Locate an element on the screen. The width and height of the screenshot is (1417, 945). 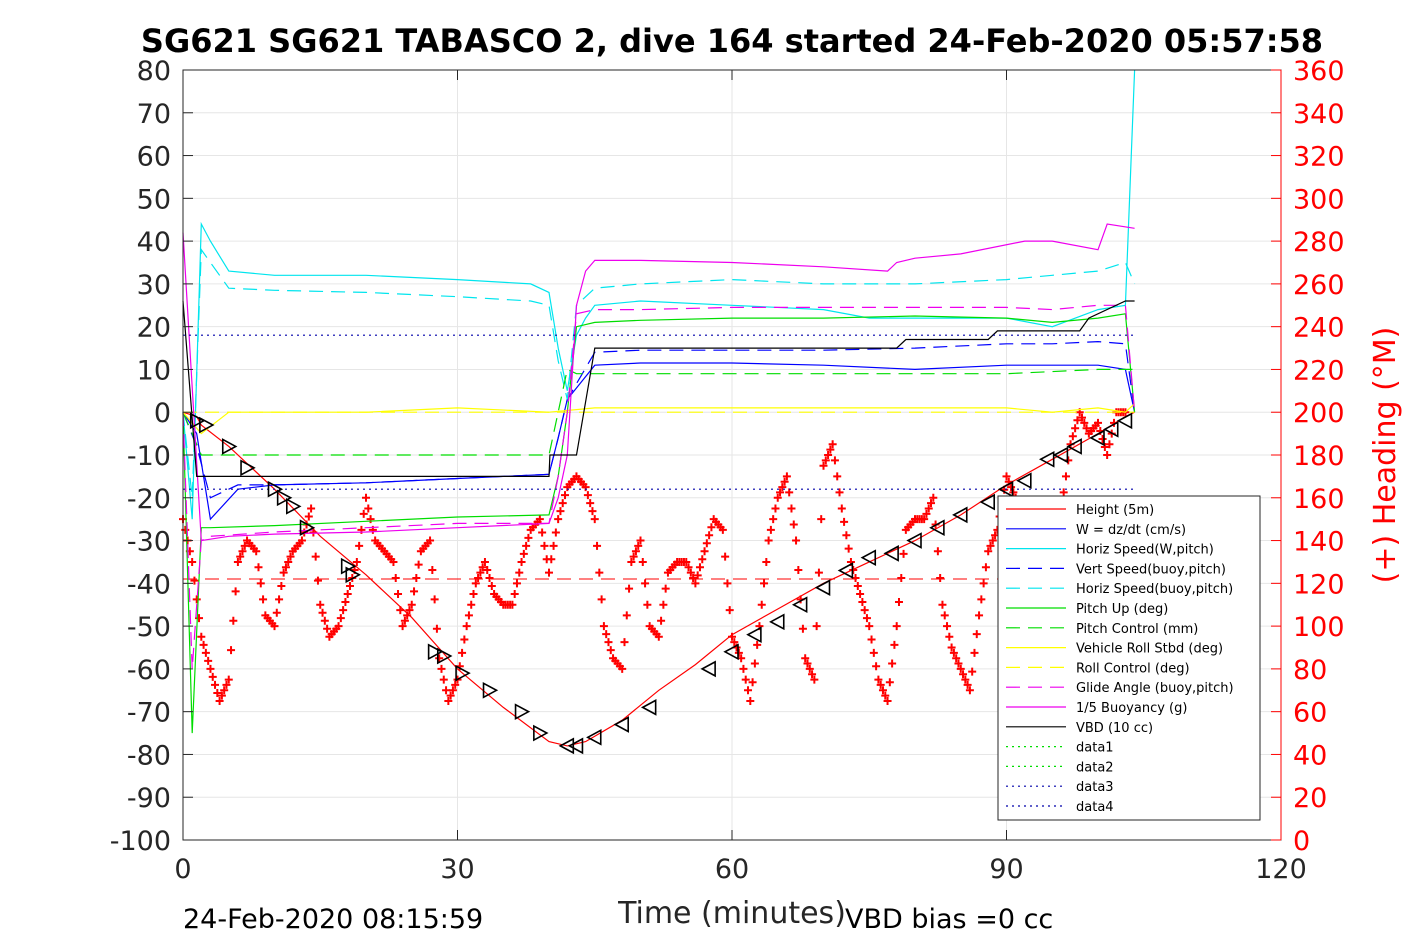
legend-entry: Horiz Speed(W,pitch) is located at coordinates (1145, 550).